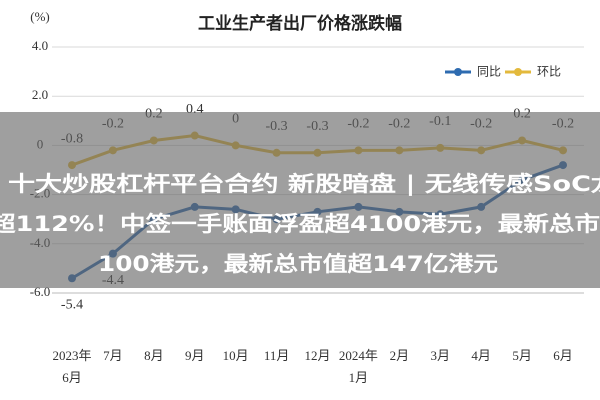 This screenshot has height=400, width=600. Describe the element at coordinates (304, 184) in the screenshot. I see `overlay-text: 十大炒股杠杆平台合约 新股暗盘 | 无线传感SoC龙` at that location.